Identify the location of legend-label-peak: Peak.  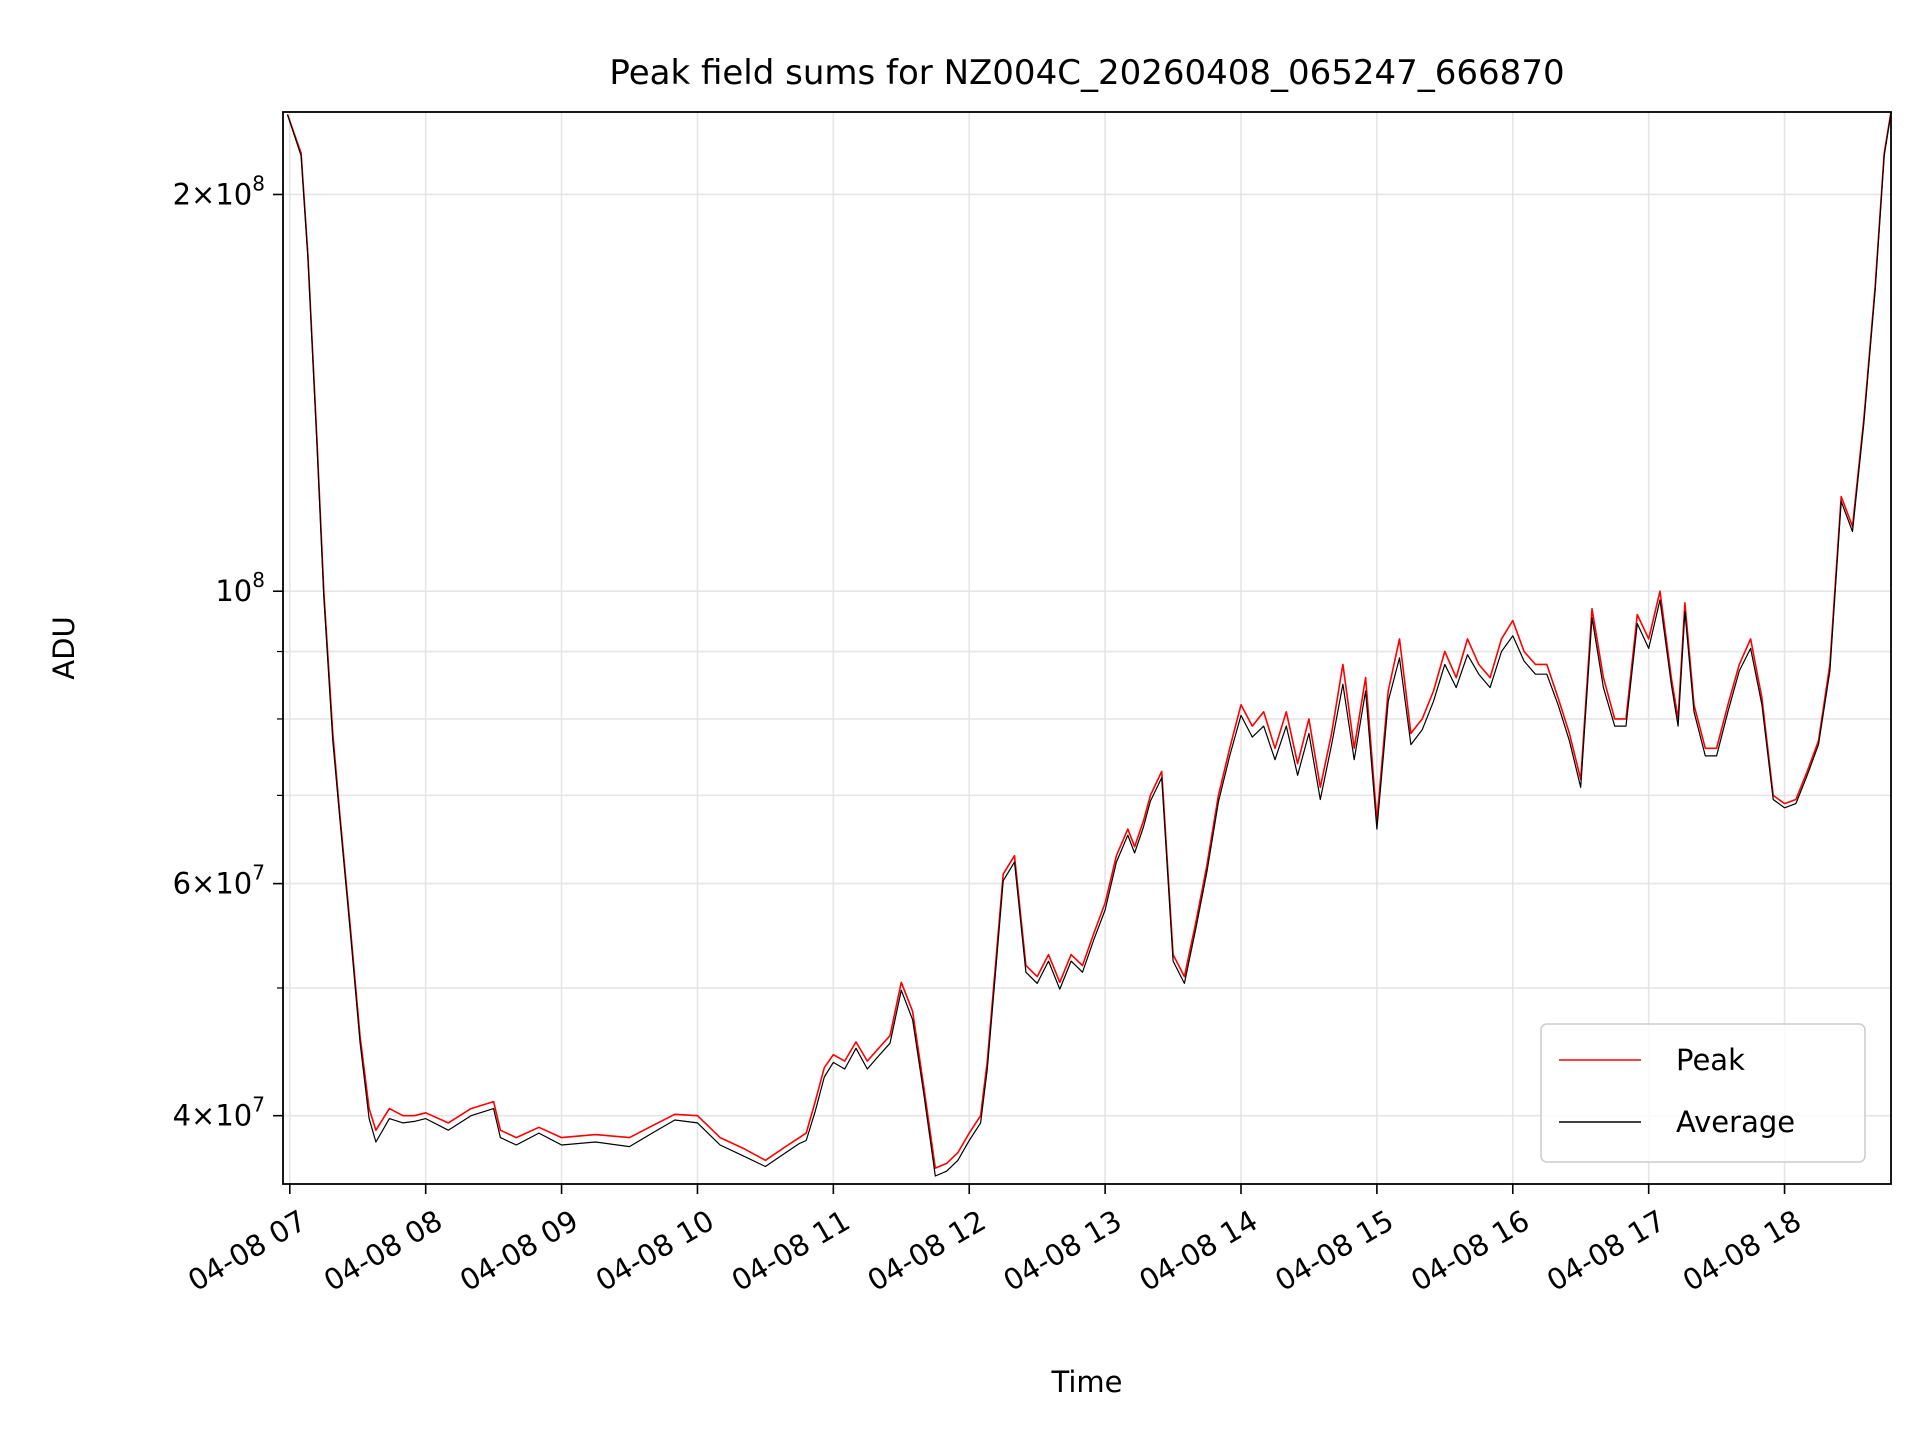
(1710, 1060).